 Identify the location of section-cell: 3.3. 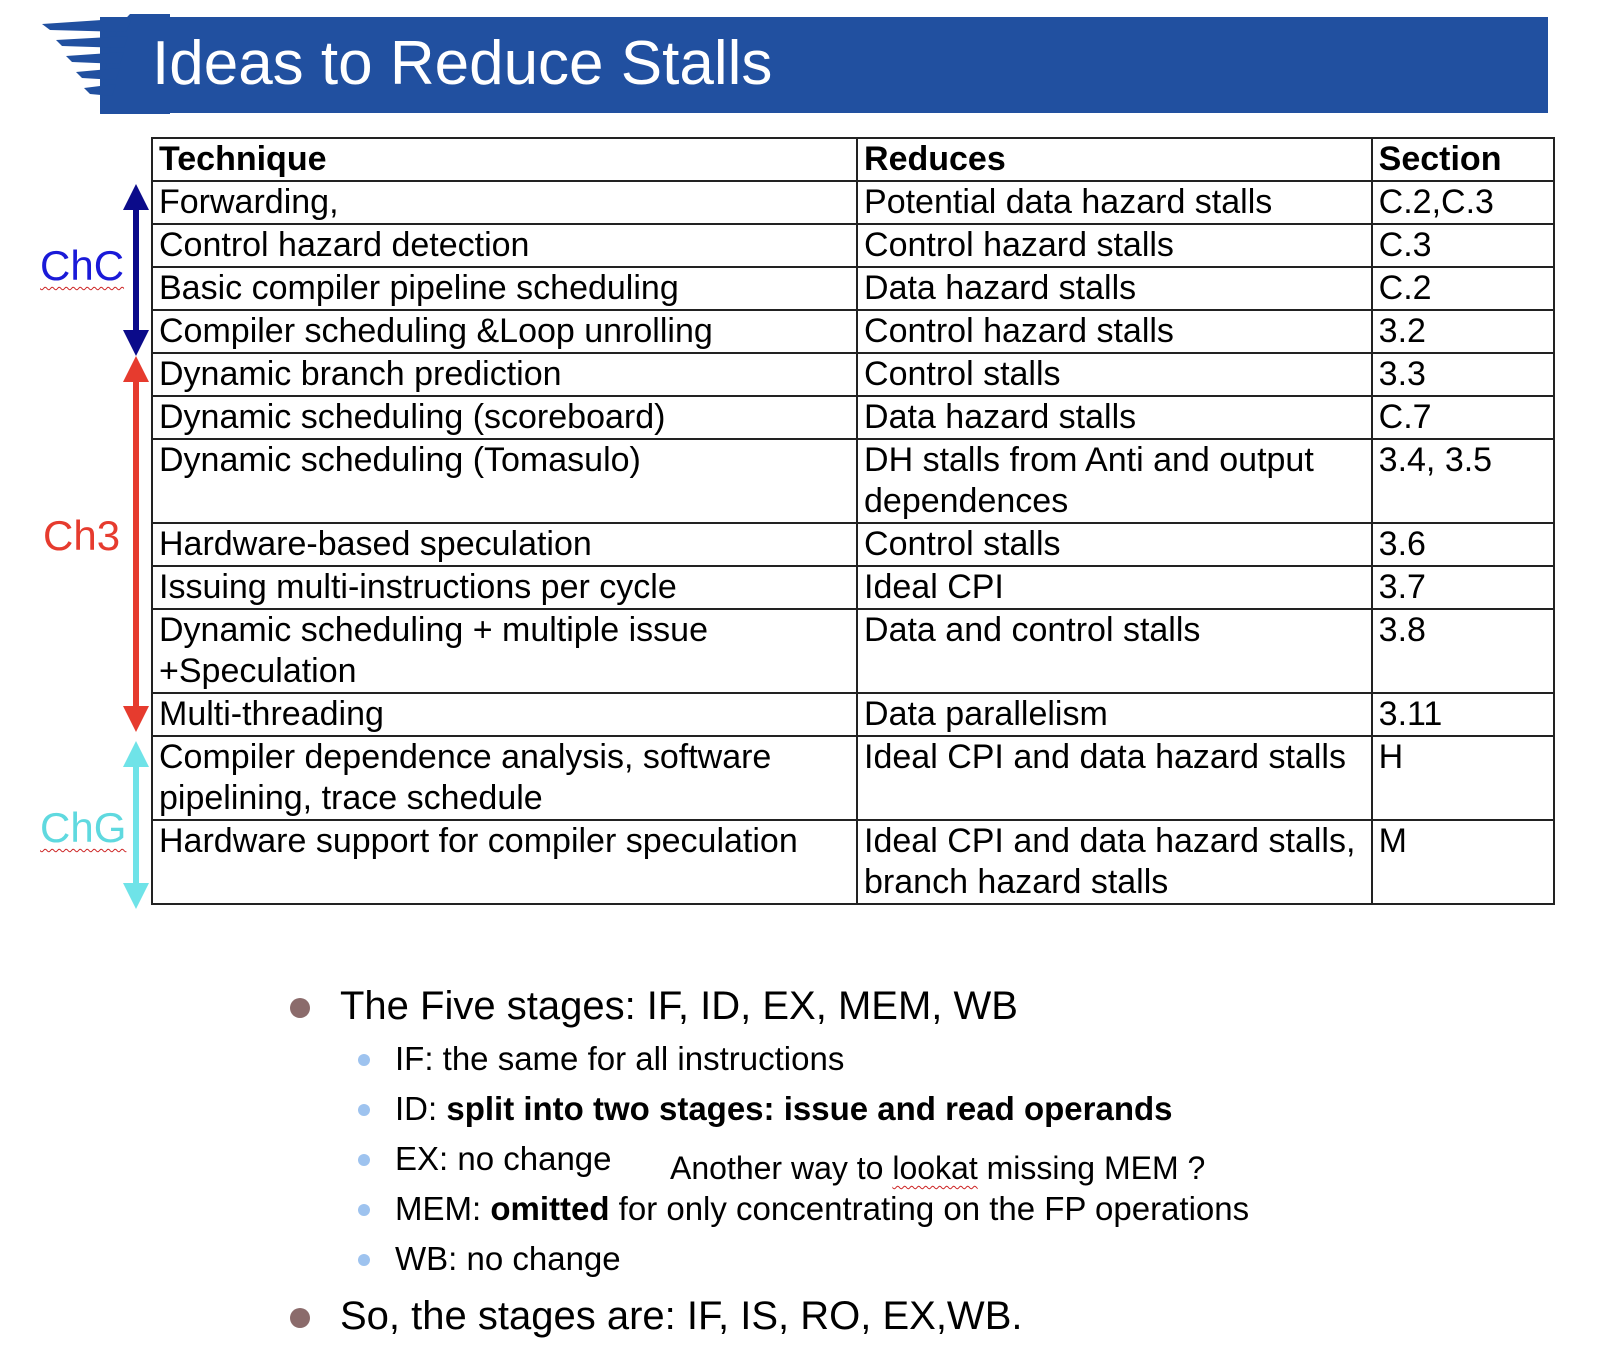
(1463, 374).